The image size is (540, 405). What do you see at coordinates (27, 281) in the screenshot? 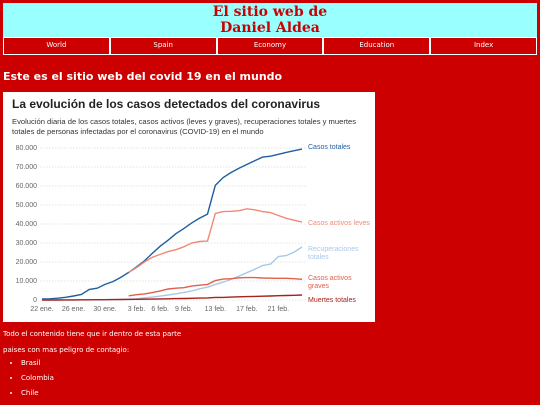
I see `y-tick-label: 10.000` at bounding box center [27, 281].